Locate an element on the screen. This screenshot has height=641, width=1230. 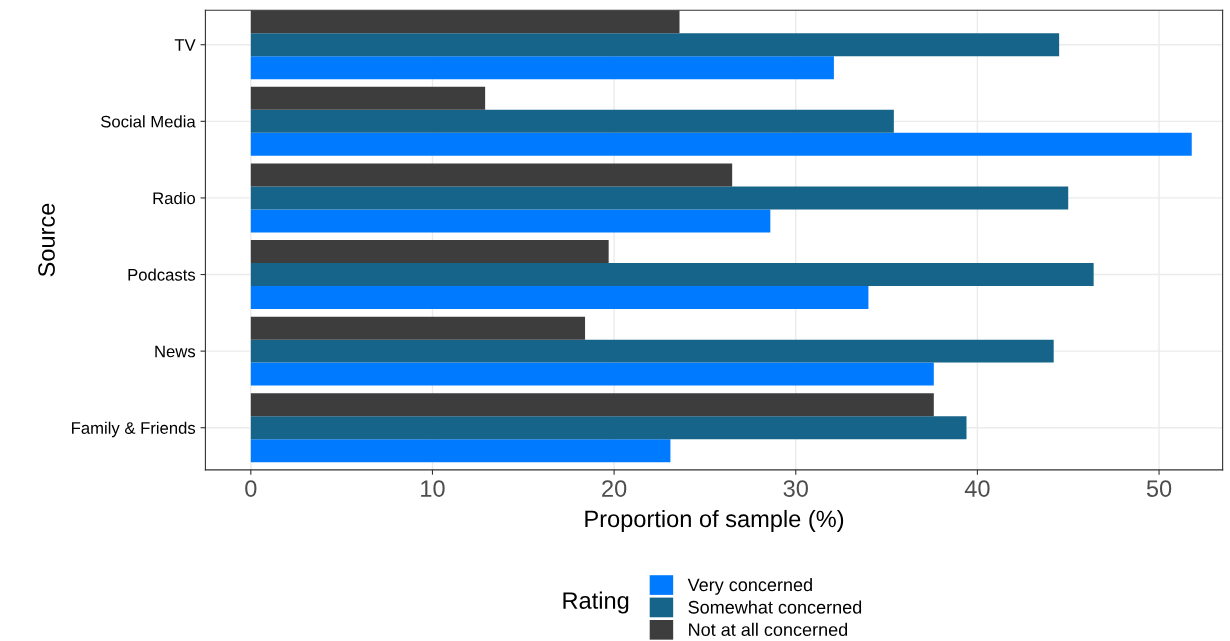
y-tick-label: Social Media is located at coordinates (148, 121).